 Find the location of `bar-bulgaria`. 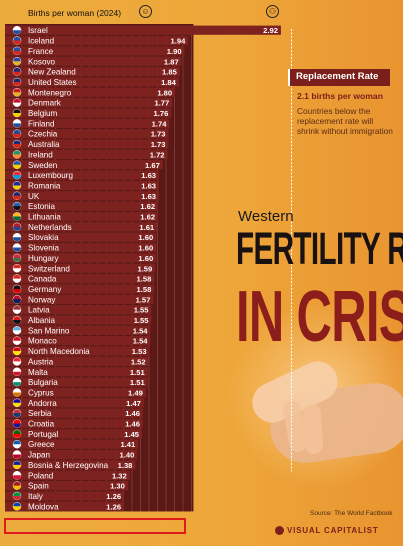

bar-bulgaria is located at coordinates (76, 382).